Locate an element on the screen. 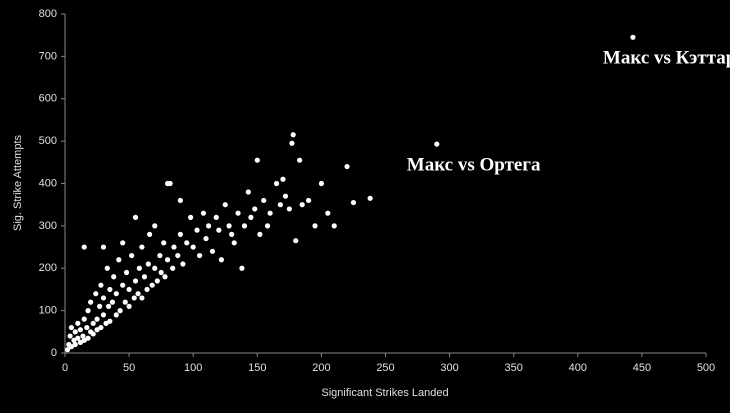  x-tick-label: 500 is located at coordinates (706, 368).